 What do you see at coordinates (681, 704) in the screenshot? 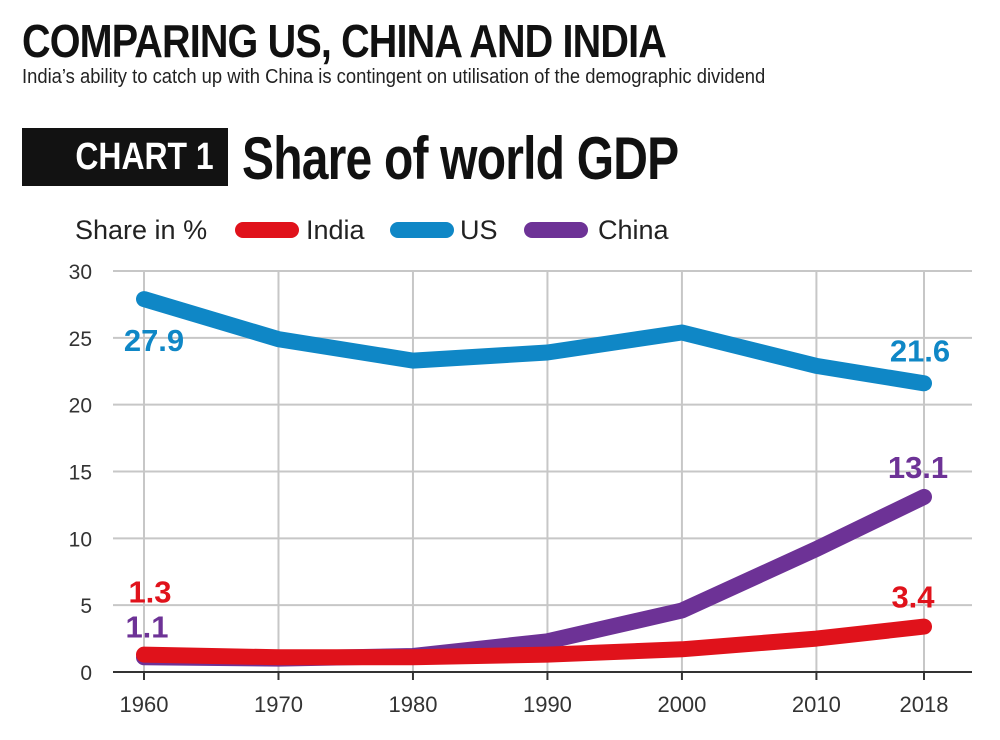
I see `x-tick-label-2000: 2000` at bounding box center [681, 704].